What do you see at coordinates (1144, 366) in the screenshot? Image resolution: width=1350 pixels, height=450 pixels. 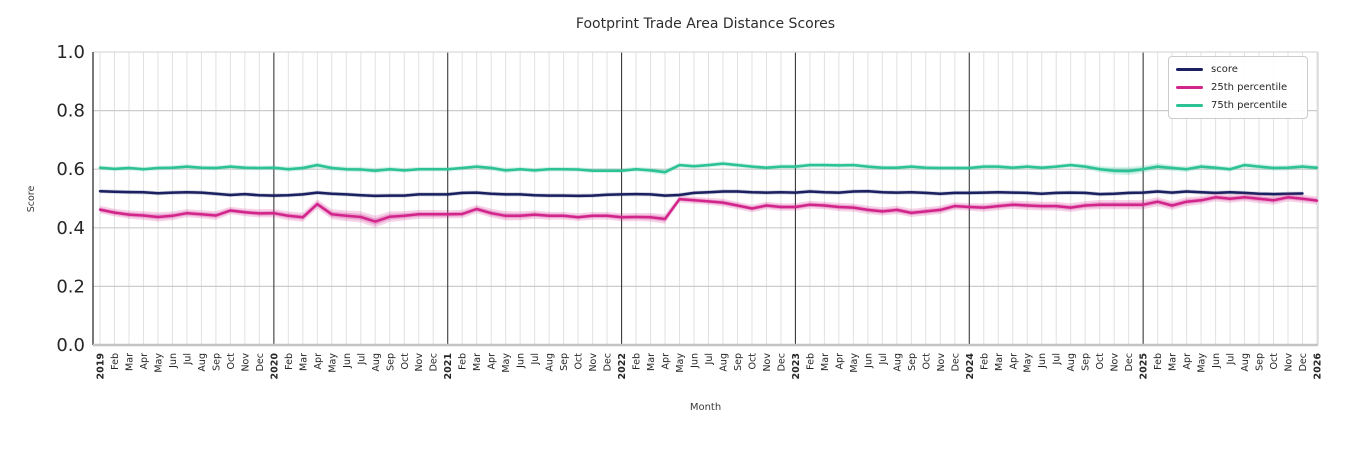 I see `x-tick-label: 2025` at bounding box center [1144, 366].